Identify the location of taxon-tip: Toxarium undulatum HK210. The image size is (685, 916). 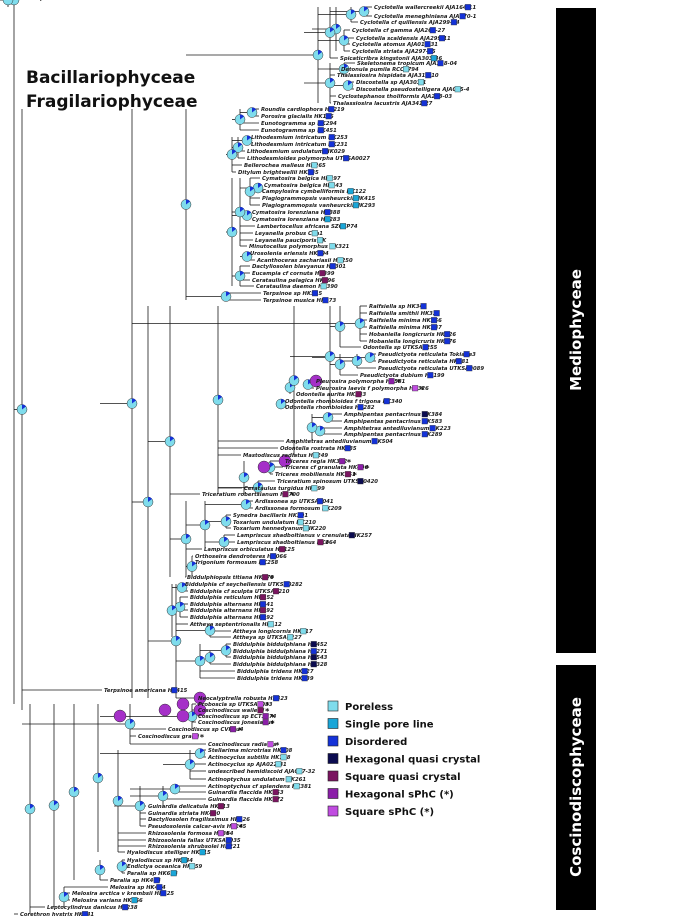
(274, 522).